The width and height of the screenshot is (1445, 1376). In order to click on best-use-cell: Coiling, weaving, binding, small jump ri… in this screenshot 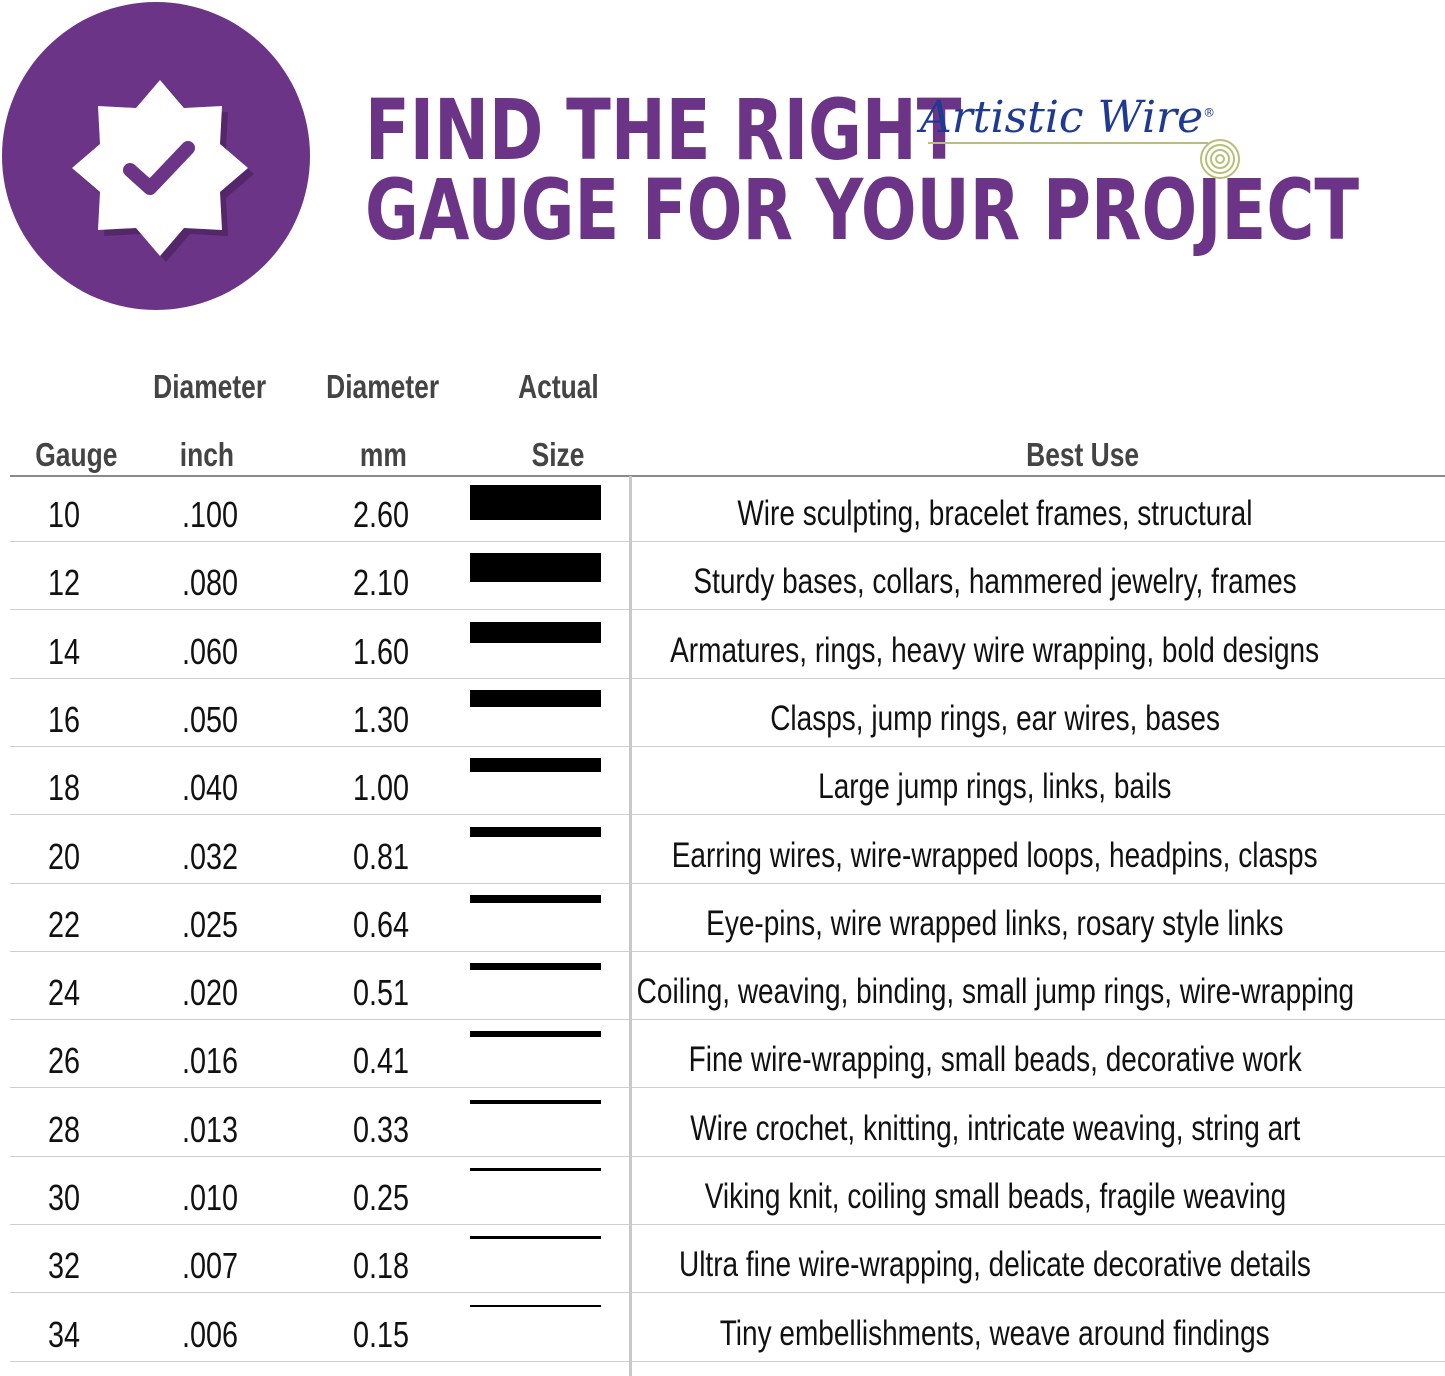, I will do `click(995, 992)`.